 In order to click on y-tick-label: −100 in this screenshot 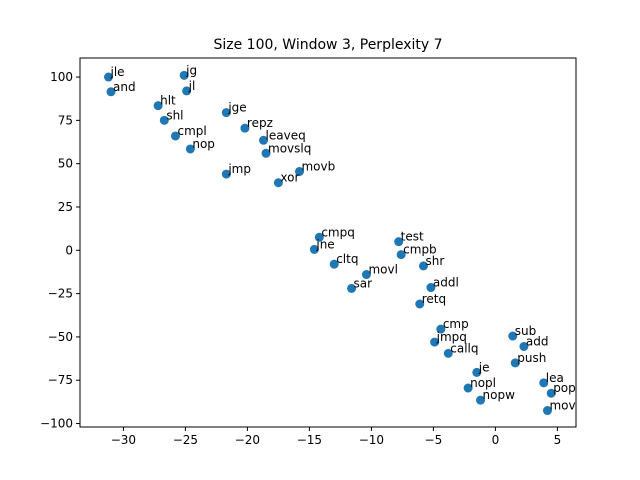, I will do `click(56, 424)`.